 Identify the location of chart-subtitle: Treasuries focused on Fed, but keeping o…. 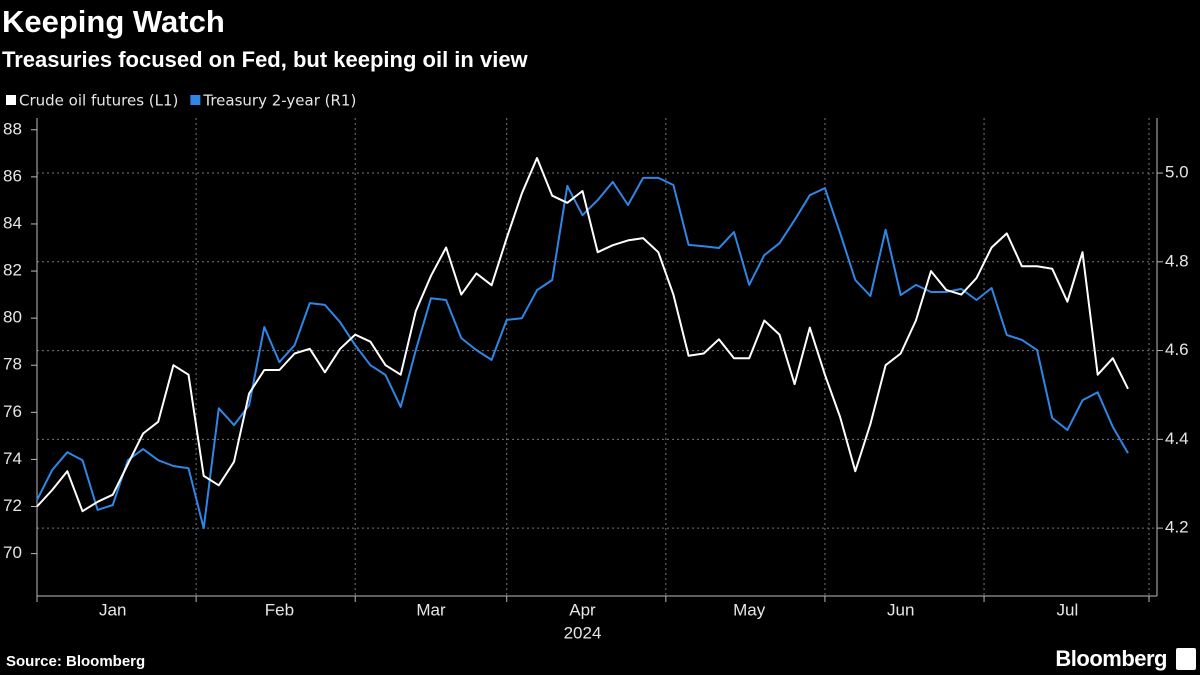
(265, 59).